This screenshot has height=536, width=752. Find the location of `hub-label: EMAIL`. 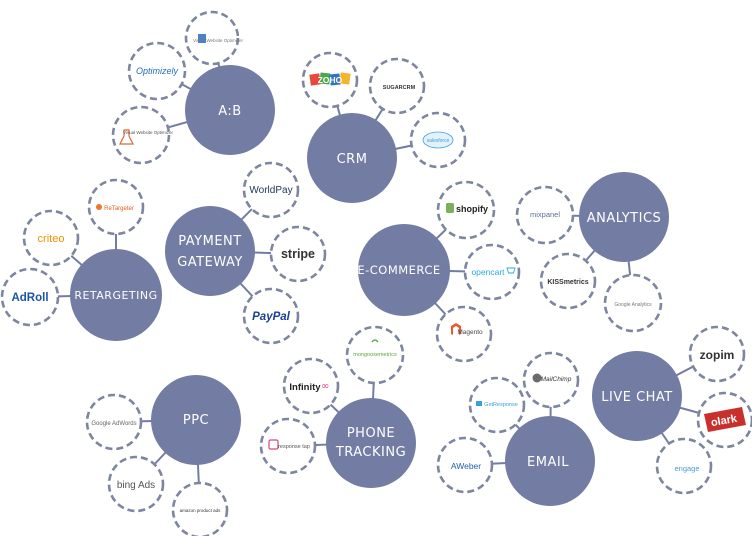

hub-label: EMAIL is located at coordinates (548, 462).